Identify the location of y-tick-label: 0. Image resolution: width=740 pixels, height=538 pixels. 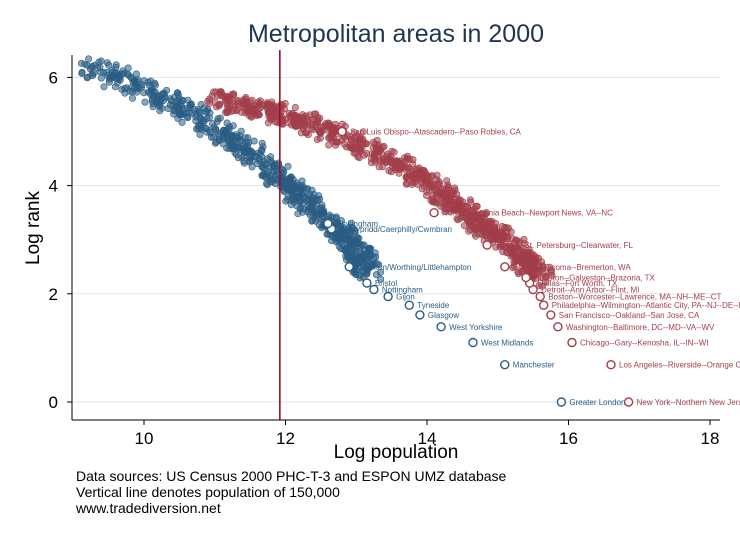
(53, 402).